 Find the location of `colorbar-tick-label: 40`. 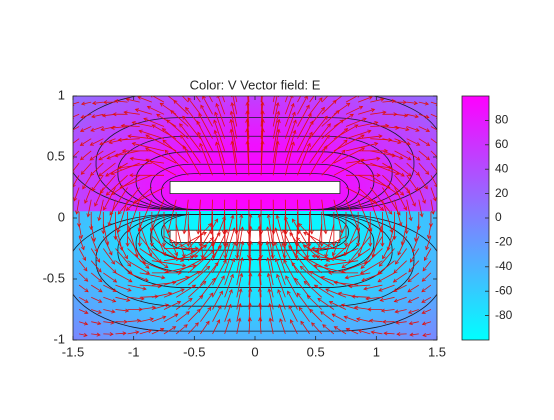

colorbar-tick-label: 40 is located at coordinates (502, 168).